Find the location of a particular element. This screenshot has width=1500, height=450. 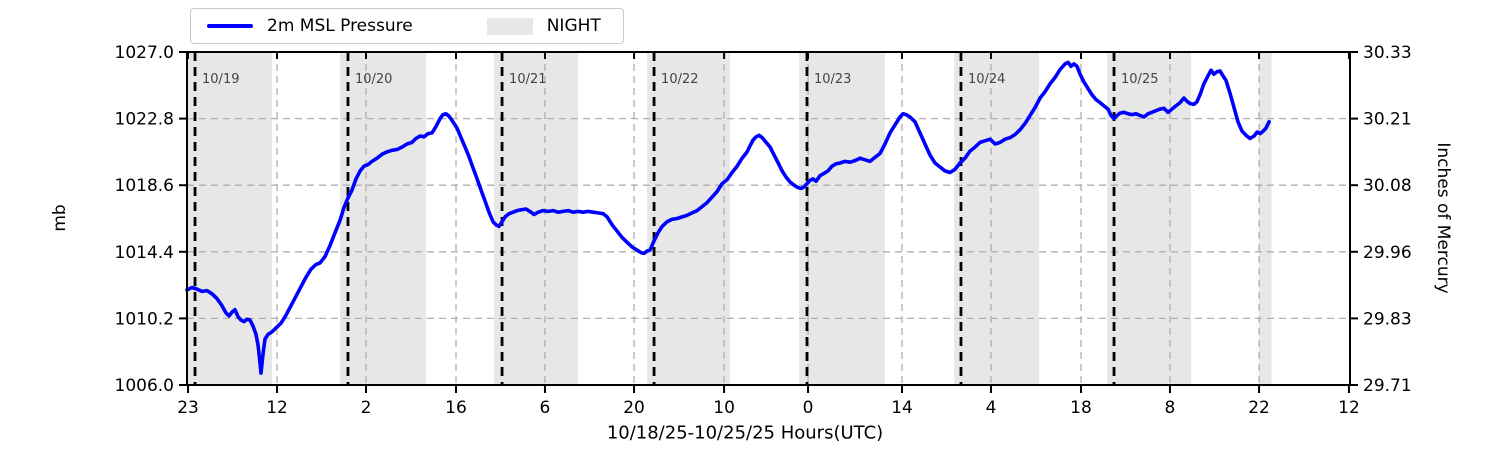

x-tick-label: 10 is located at coordinates (724, 408).